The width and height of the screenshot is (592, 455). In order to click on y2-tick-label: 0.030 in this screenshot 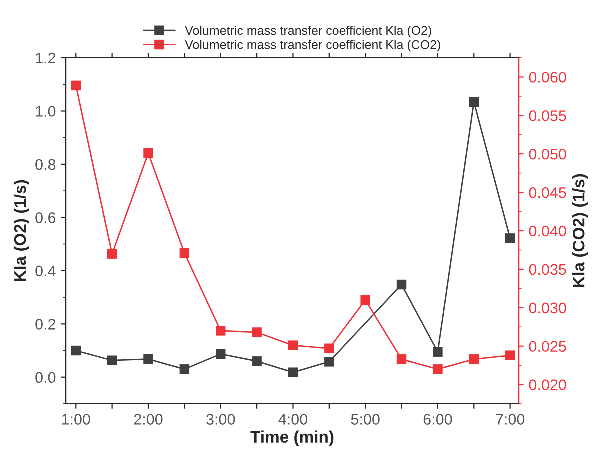, I will do `click(547, 308)`.